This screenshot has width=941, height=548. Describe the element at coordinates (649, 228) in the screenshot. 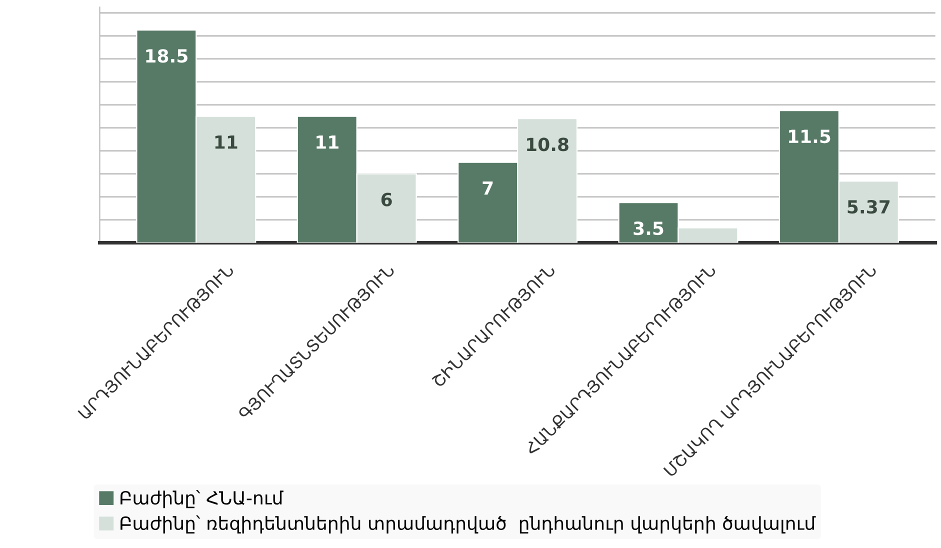

I see `data-label: 3.5` at that location.